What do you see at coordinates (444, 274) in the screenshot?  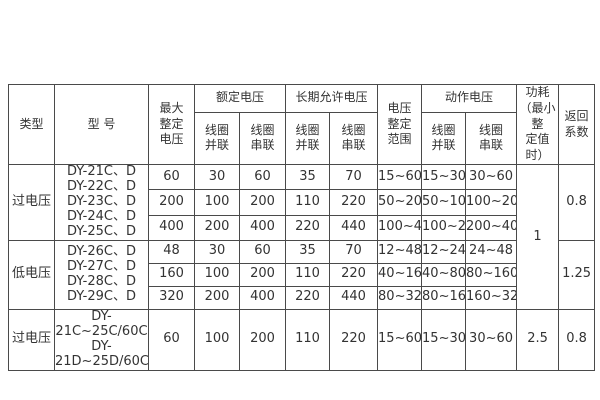 I see `value-cell: 40~80` at bounding box center [444, 274].